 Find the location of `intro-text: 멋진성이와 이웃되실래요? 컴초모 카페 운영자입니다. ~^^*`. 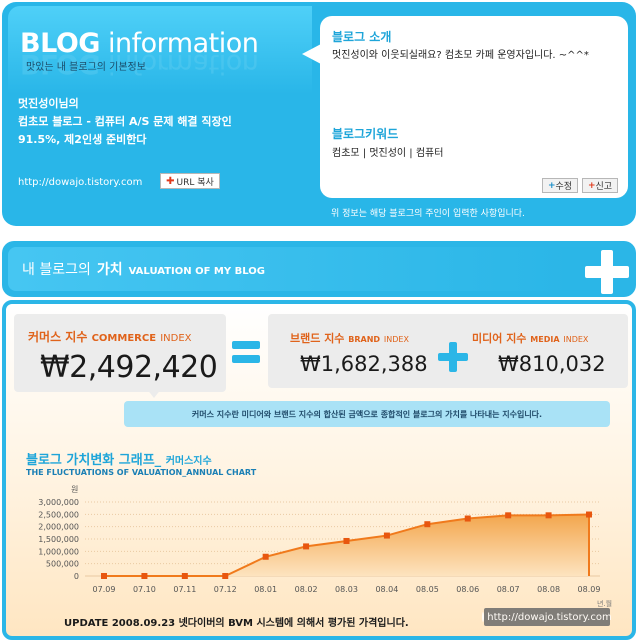

intro-text: 멋진성이와 이웃되실래요? 컴초모 카페 운영자입니다. ~^^* is located at coordinates (460, 55).